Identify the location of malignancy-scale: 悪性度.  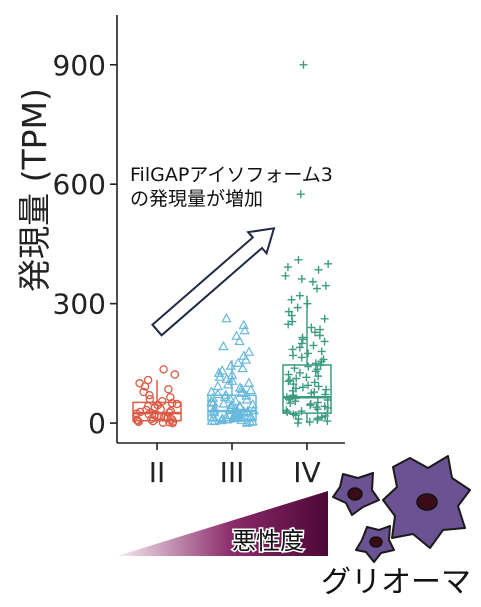
(222, 524).